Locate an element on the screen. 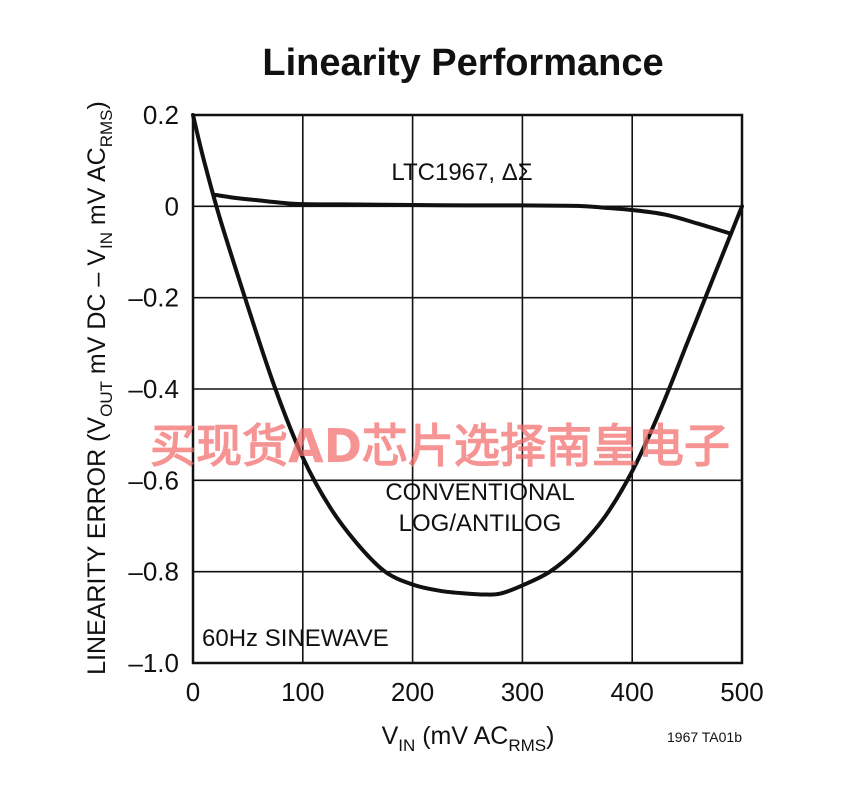 The image size is (857, 785). y-tick-label: –0.2 is located at coordinates (153, 298).